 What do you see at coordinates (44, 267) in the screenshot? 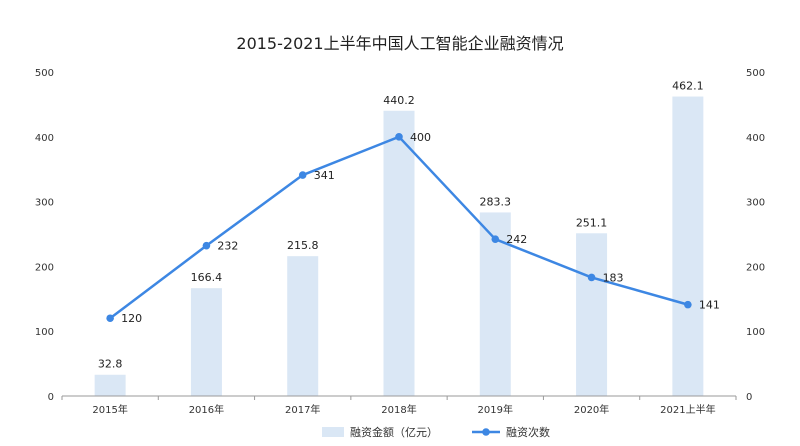
I see `y-tick-label: 200` at bounding box center [44, 267].